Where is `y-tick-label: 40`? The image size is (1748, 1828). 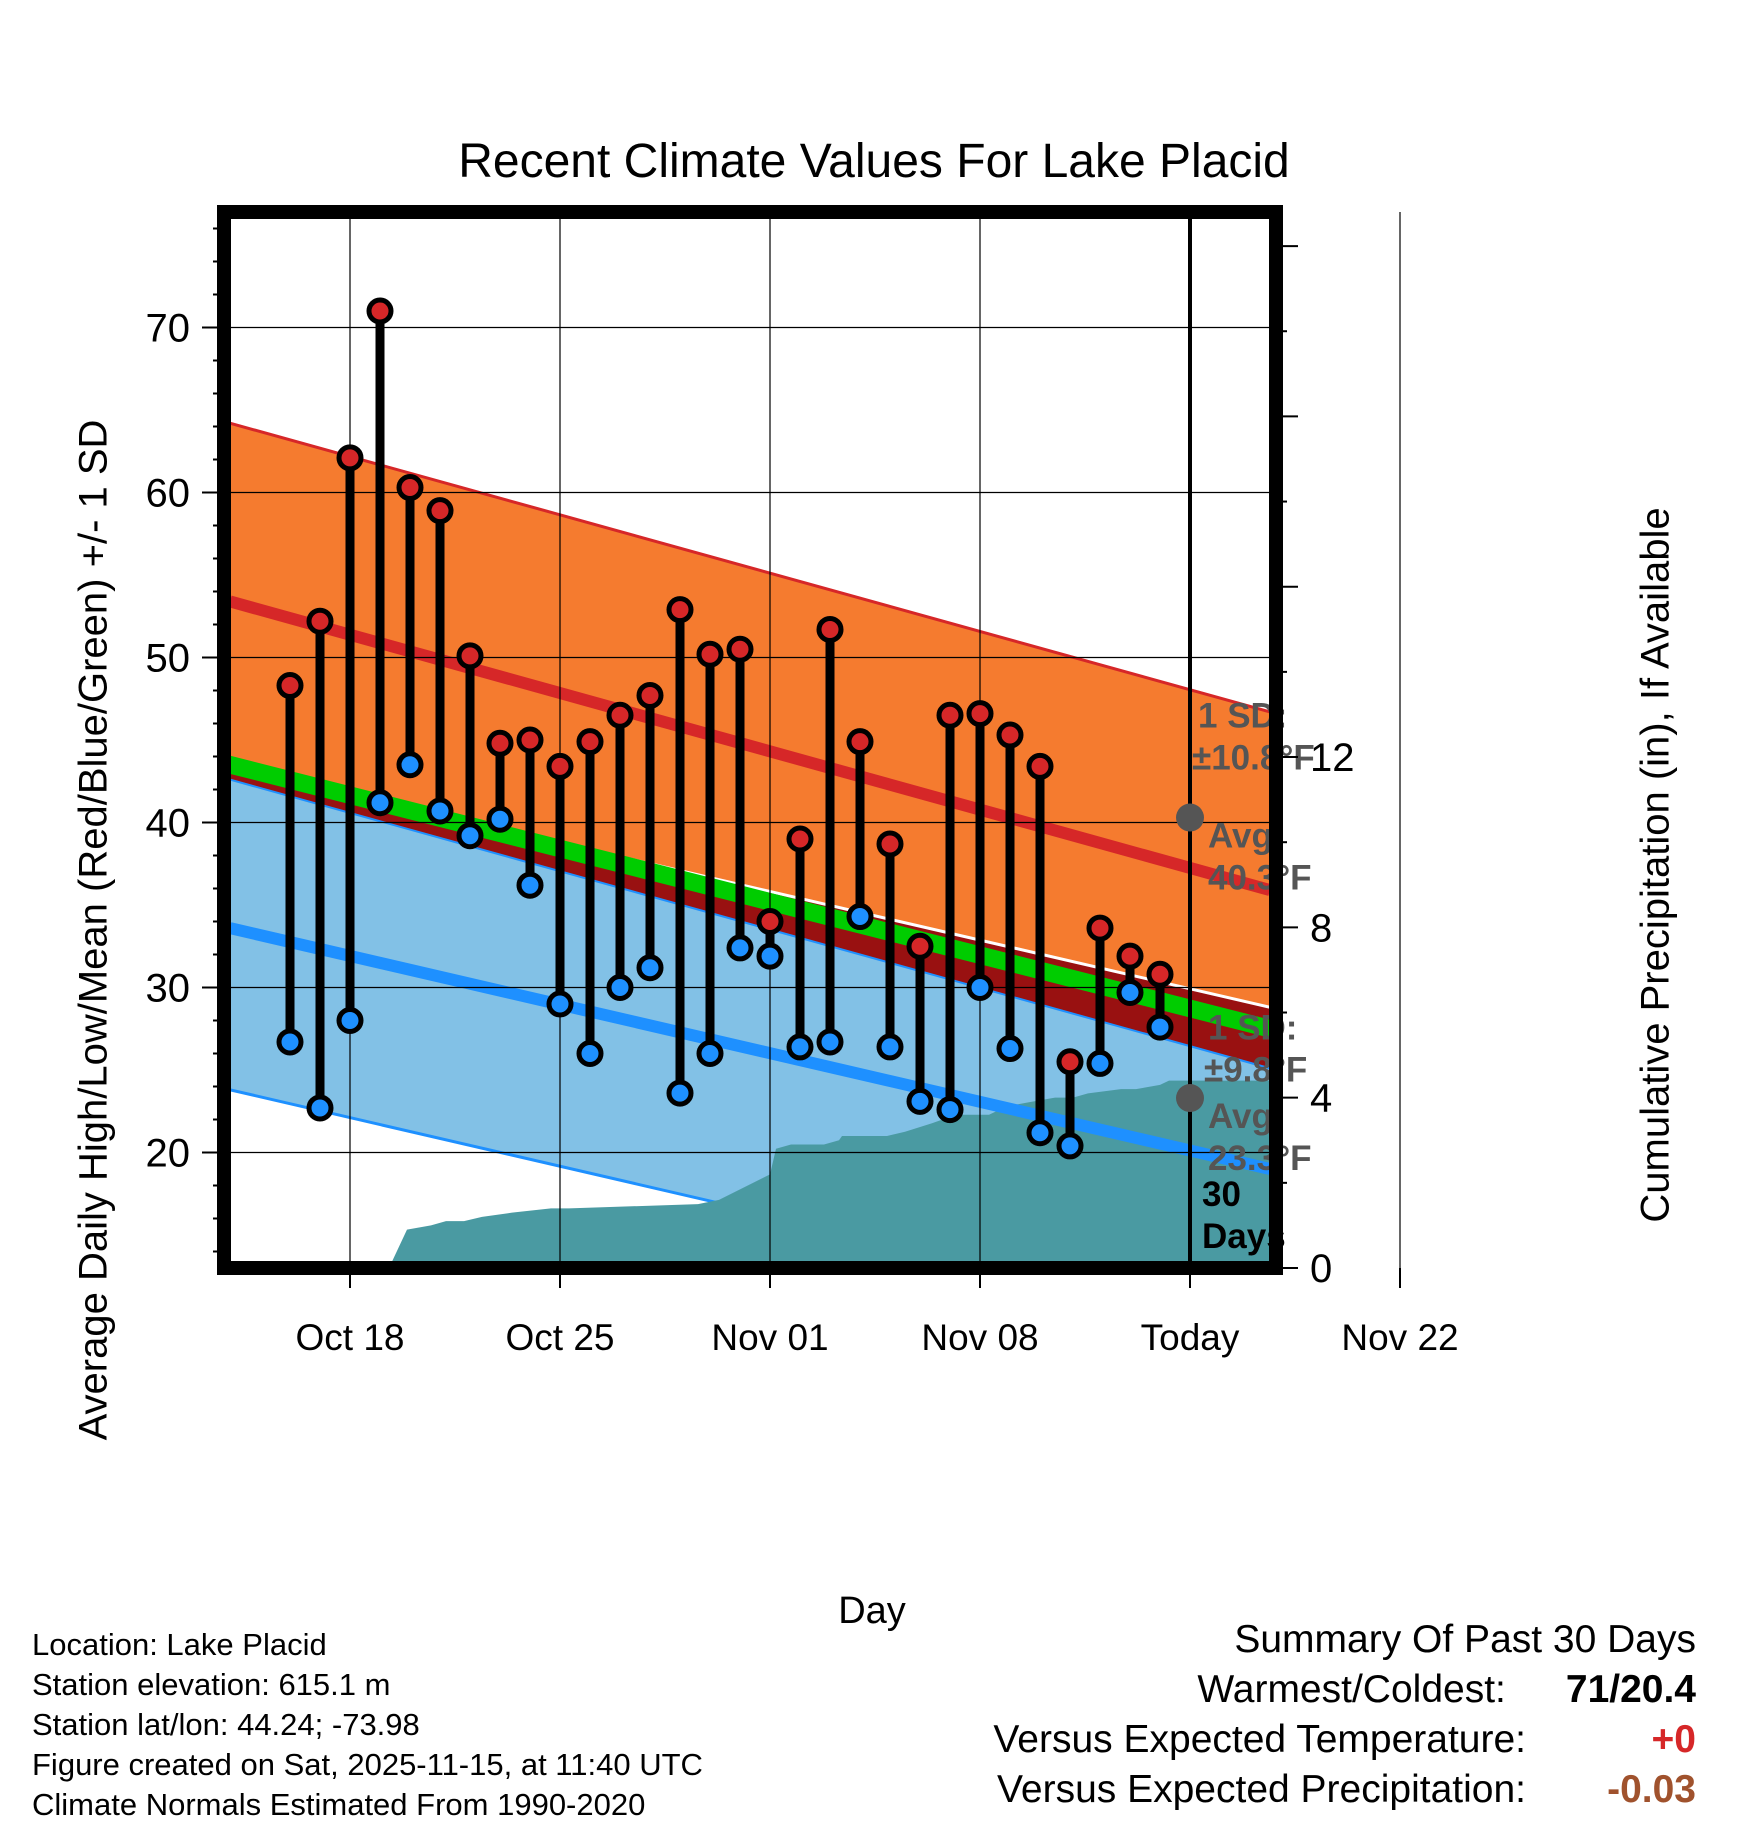
y-tick-label: 40 is located at coordinates (168, 824).